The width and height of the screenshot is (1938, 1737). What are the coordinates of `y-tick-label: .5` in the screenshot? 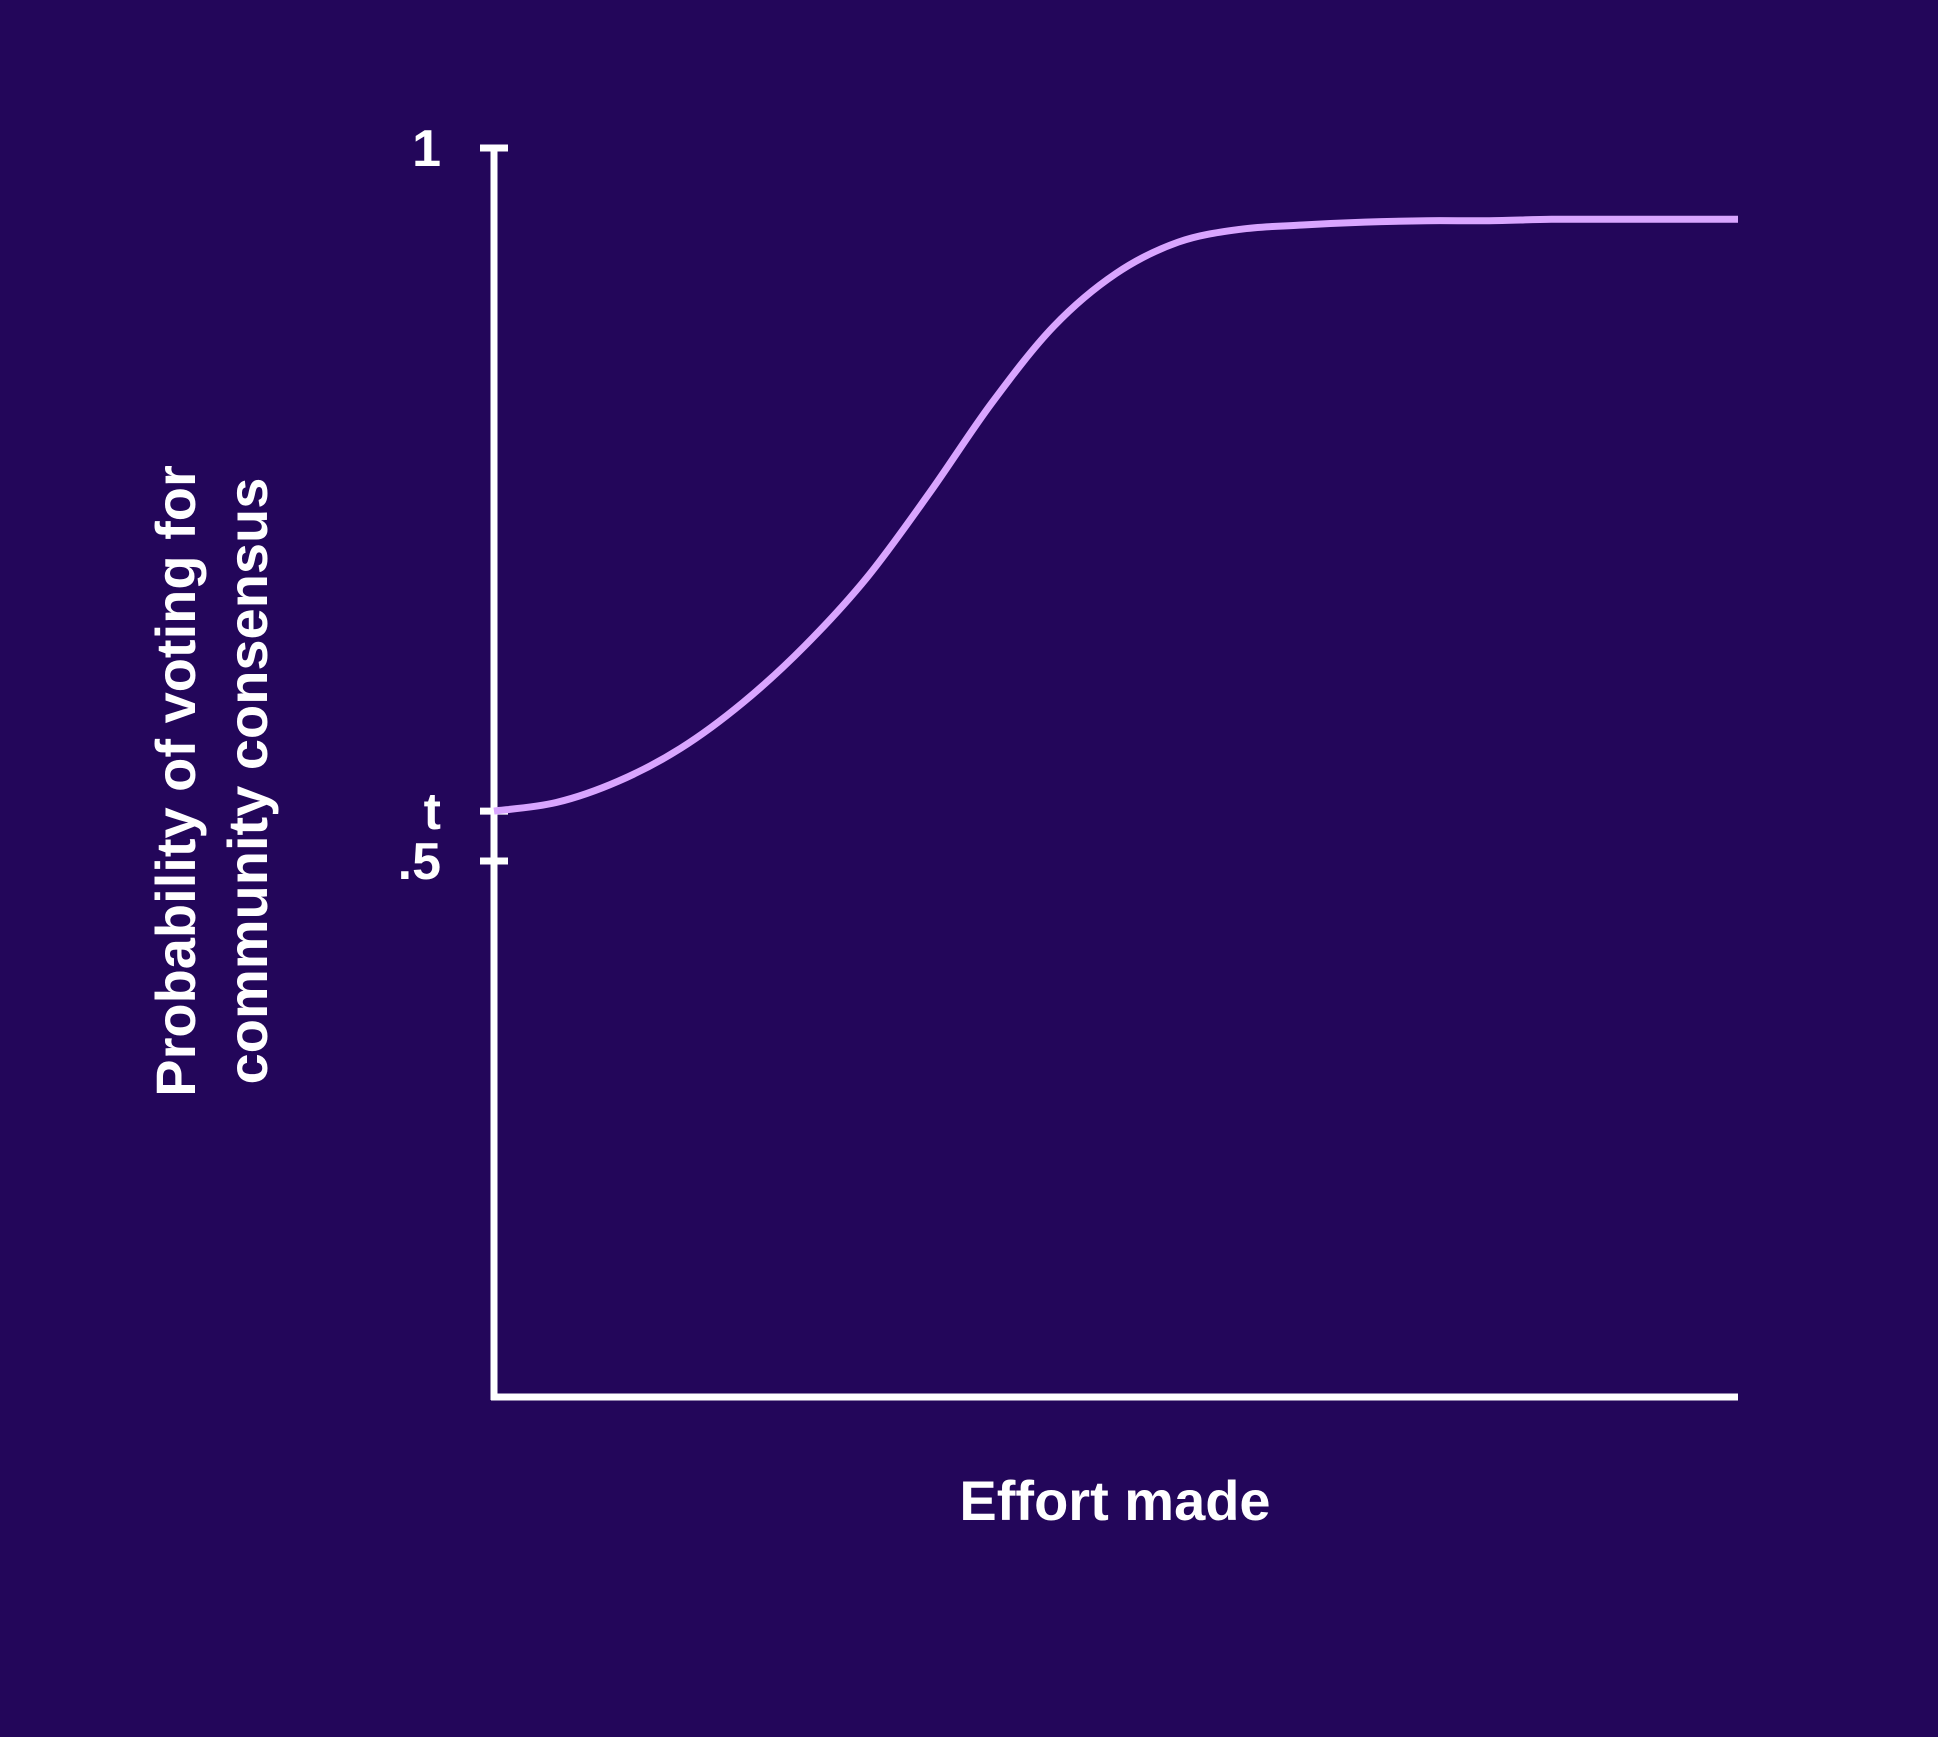 It's located at (419, 862).